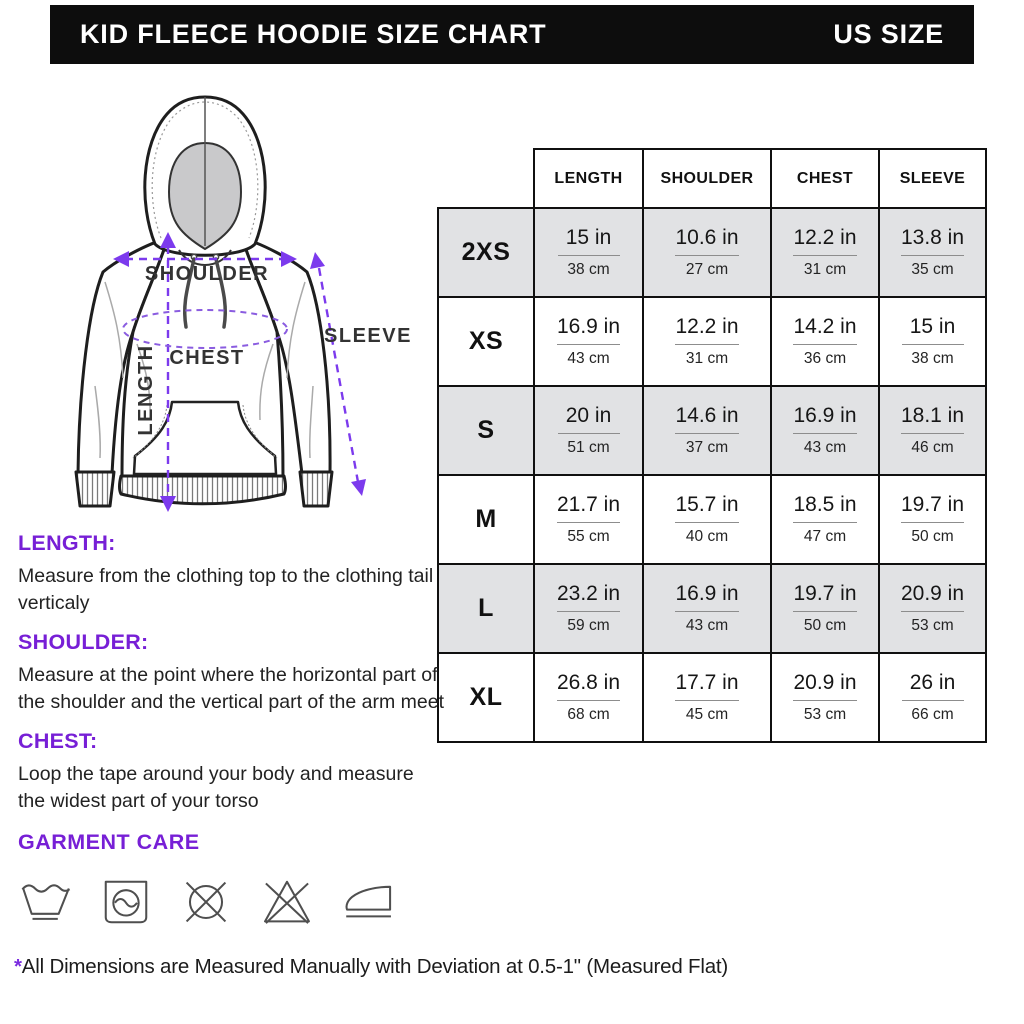 This screenshot has width=1024, height=1024. What do you see at coordinates (707, 178) in the screenshot?
I see `col-header-shoulder: SHOULDER` at bounding box center [707, 178].